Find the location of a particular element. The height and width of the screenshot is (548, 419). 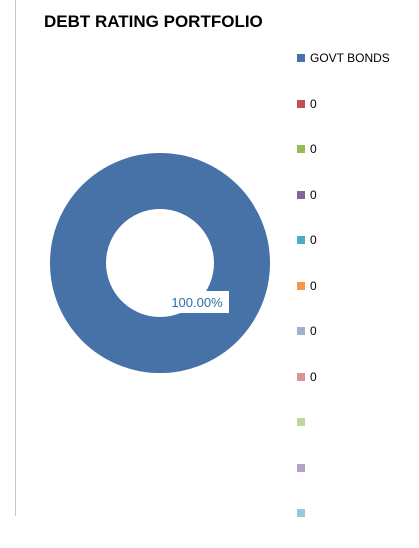

chart-frame-line is located at coordinates (15, 258).